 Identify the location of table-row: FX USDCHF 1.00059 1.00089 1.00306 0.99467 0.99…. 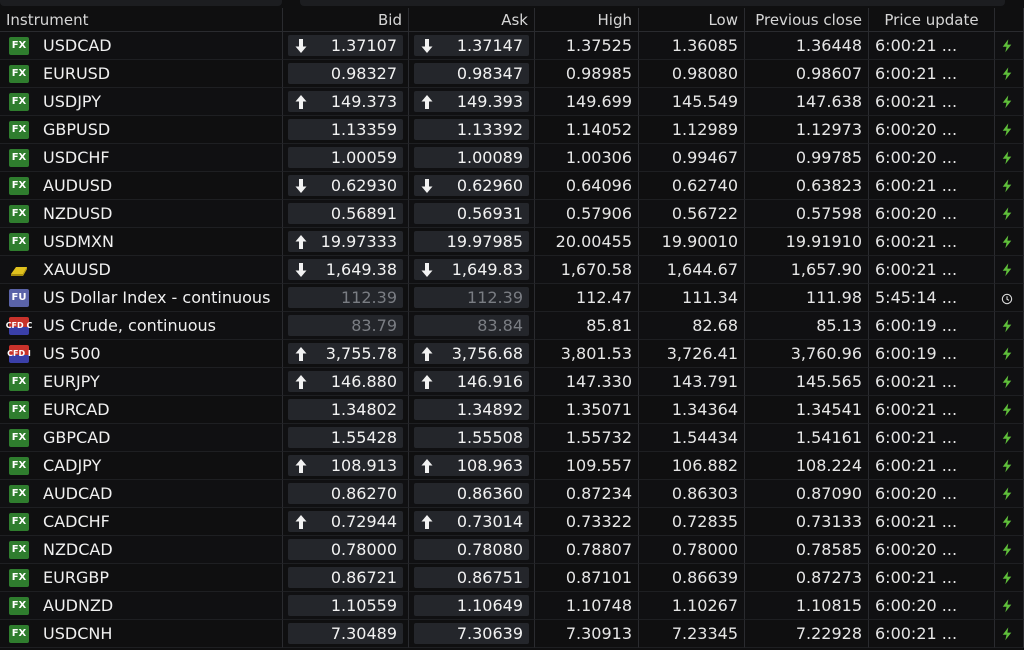
(512, 158).